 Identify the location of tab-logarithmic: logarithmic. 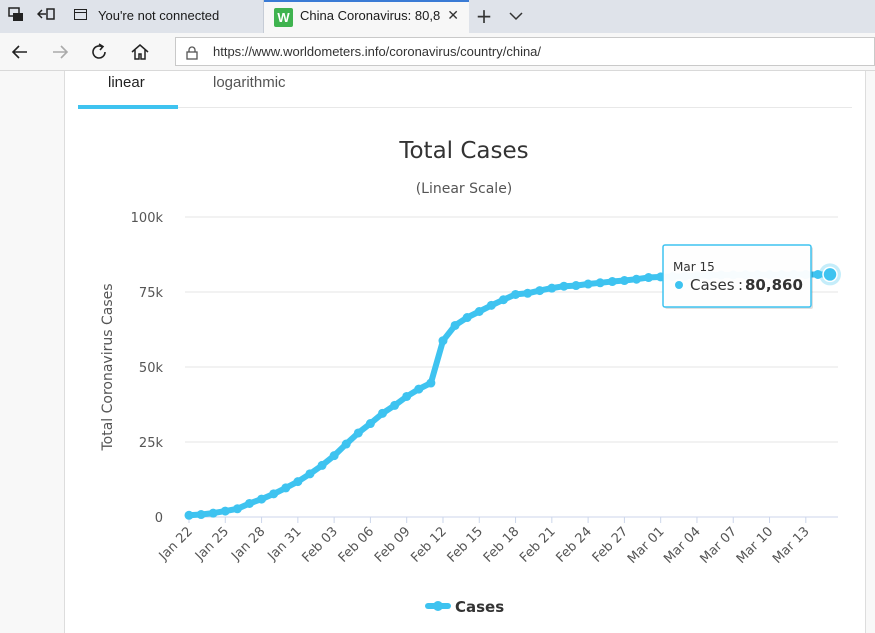
(249, 82).